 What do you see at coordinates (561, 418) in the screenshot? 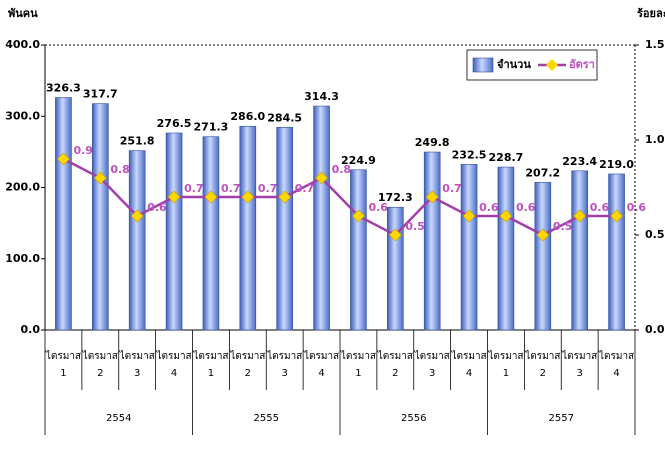
I see `x-group-label: 2557` at bounding box center [561, 418].